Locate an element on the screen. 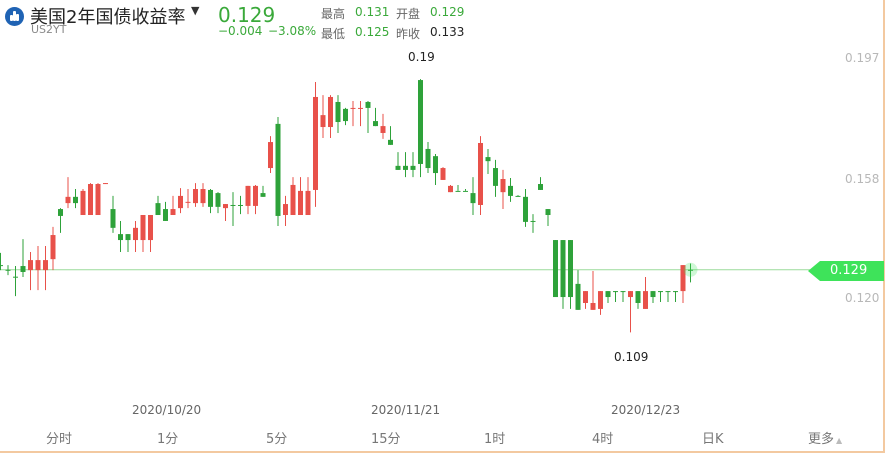 The image size is (886, 454). tab-5min: 5分 is located at coordinates (277, 439).